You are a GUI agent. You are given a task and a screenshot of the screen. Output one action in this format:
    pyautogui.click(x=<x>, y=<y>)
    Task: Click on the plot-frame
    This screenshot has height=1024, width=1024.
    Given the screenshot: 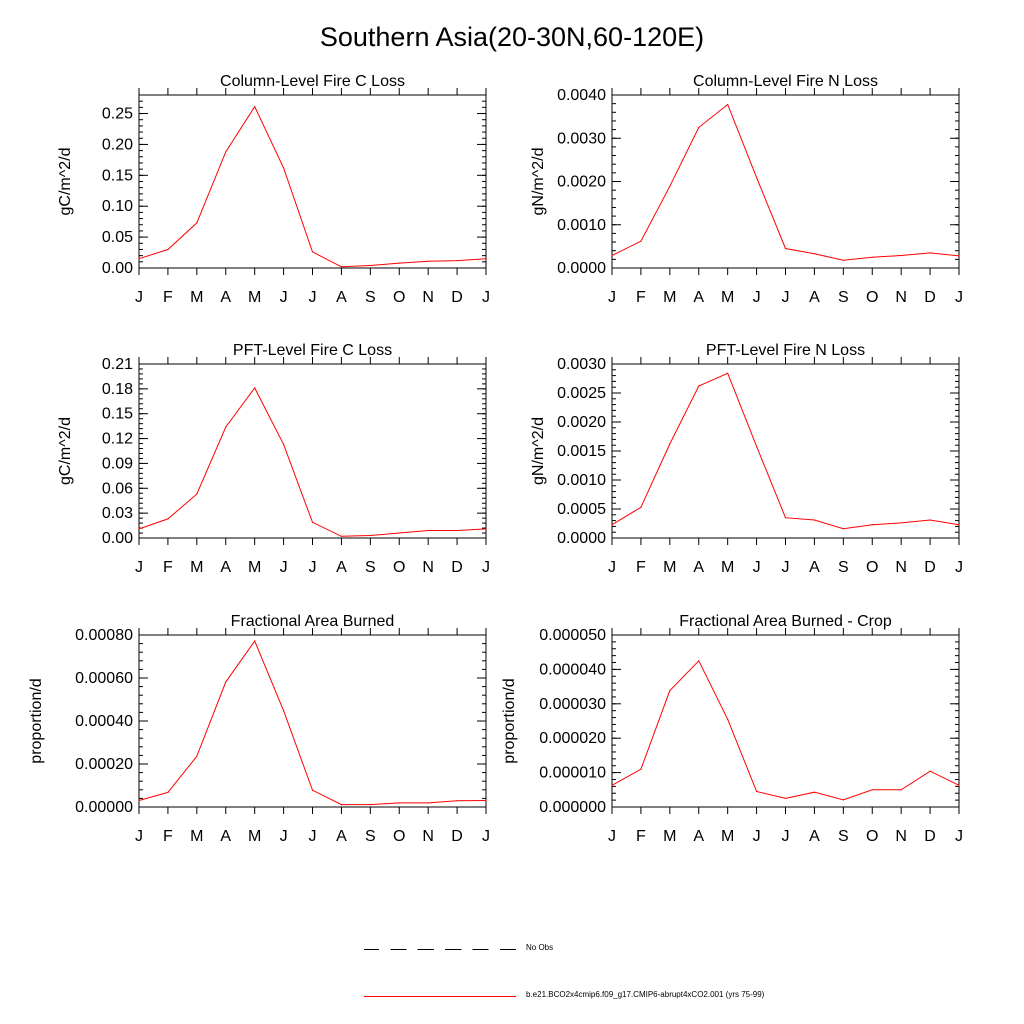 What is the action you would take?
    pyautogui.click(x=785, y=721)
    